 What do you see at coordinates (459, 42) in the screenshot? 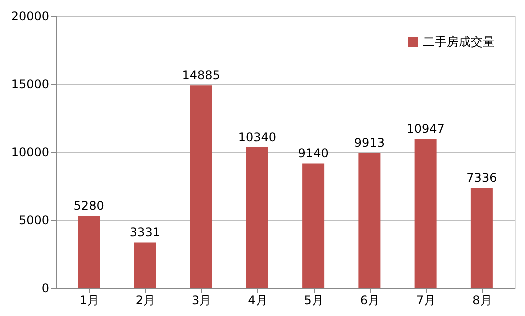
I see `legend-label: 二手房成交量` at bounding box center [459, 42].